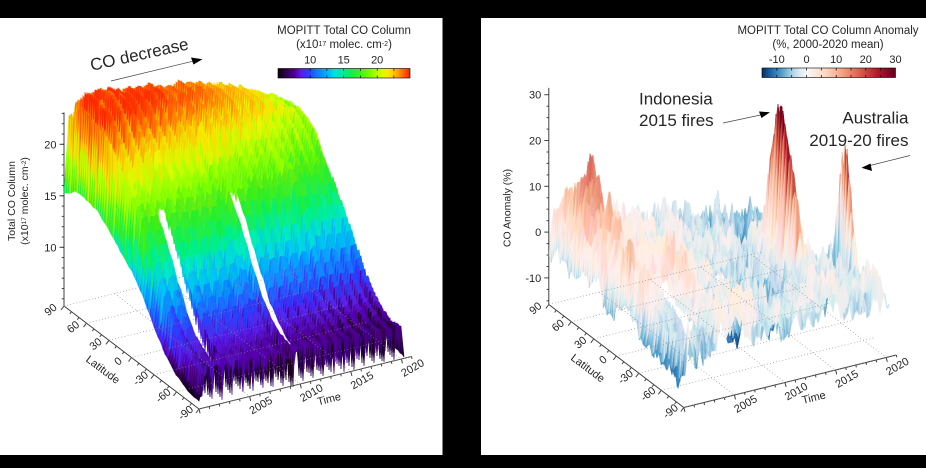 The image size is (926, 468). What do you see at coordinates (508, 208) in the screenshot?
I see `svg-text: CO Anomaly (%)` at bounding box center [508, 208].